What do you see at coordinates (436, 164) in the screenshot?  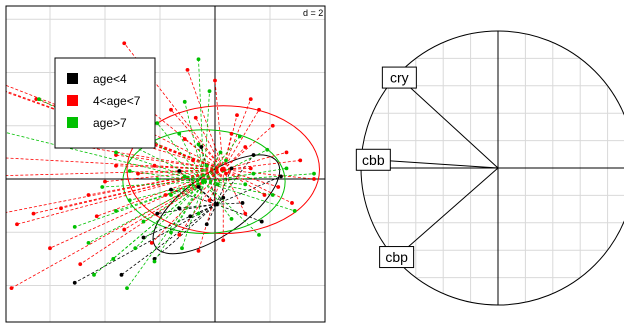 I see `arrow-cbb` at bounding box center [436, 164].